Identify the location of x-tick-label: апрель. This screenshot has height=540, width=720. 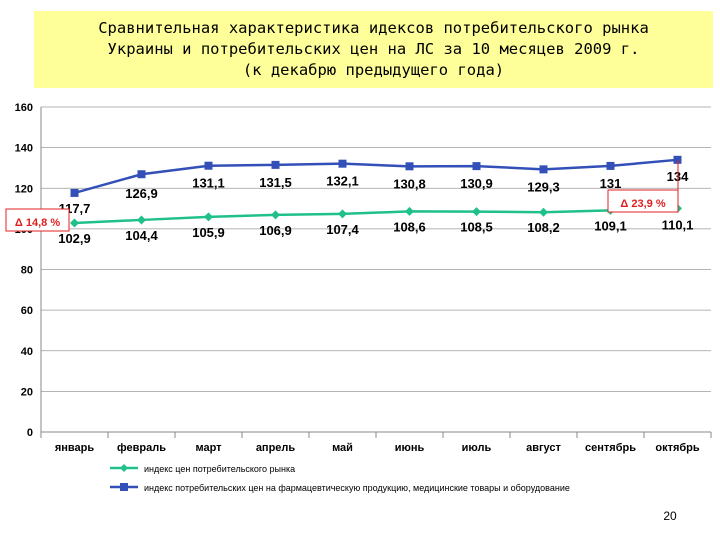
(276, 448).